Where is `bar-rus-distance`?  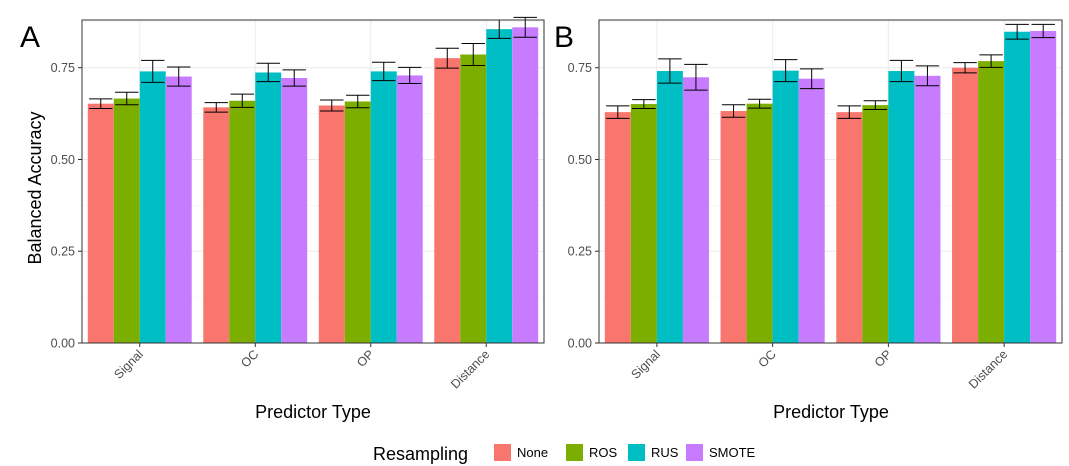 bar-rus-distance is located at coordinates (1017, 187).